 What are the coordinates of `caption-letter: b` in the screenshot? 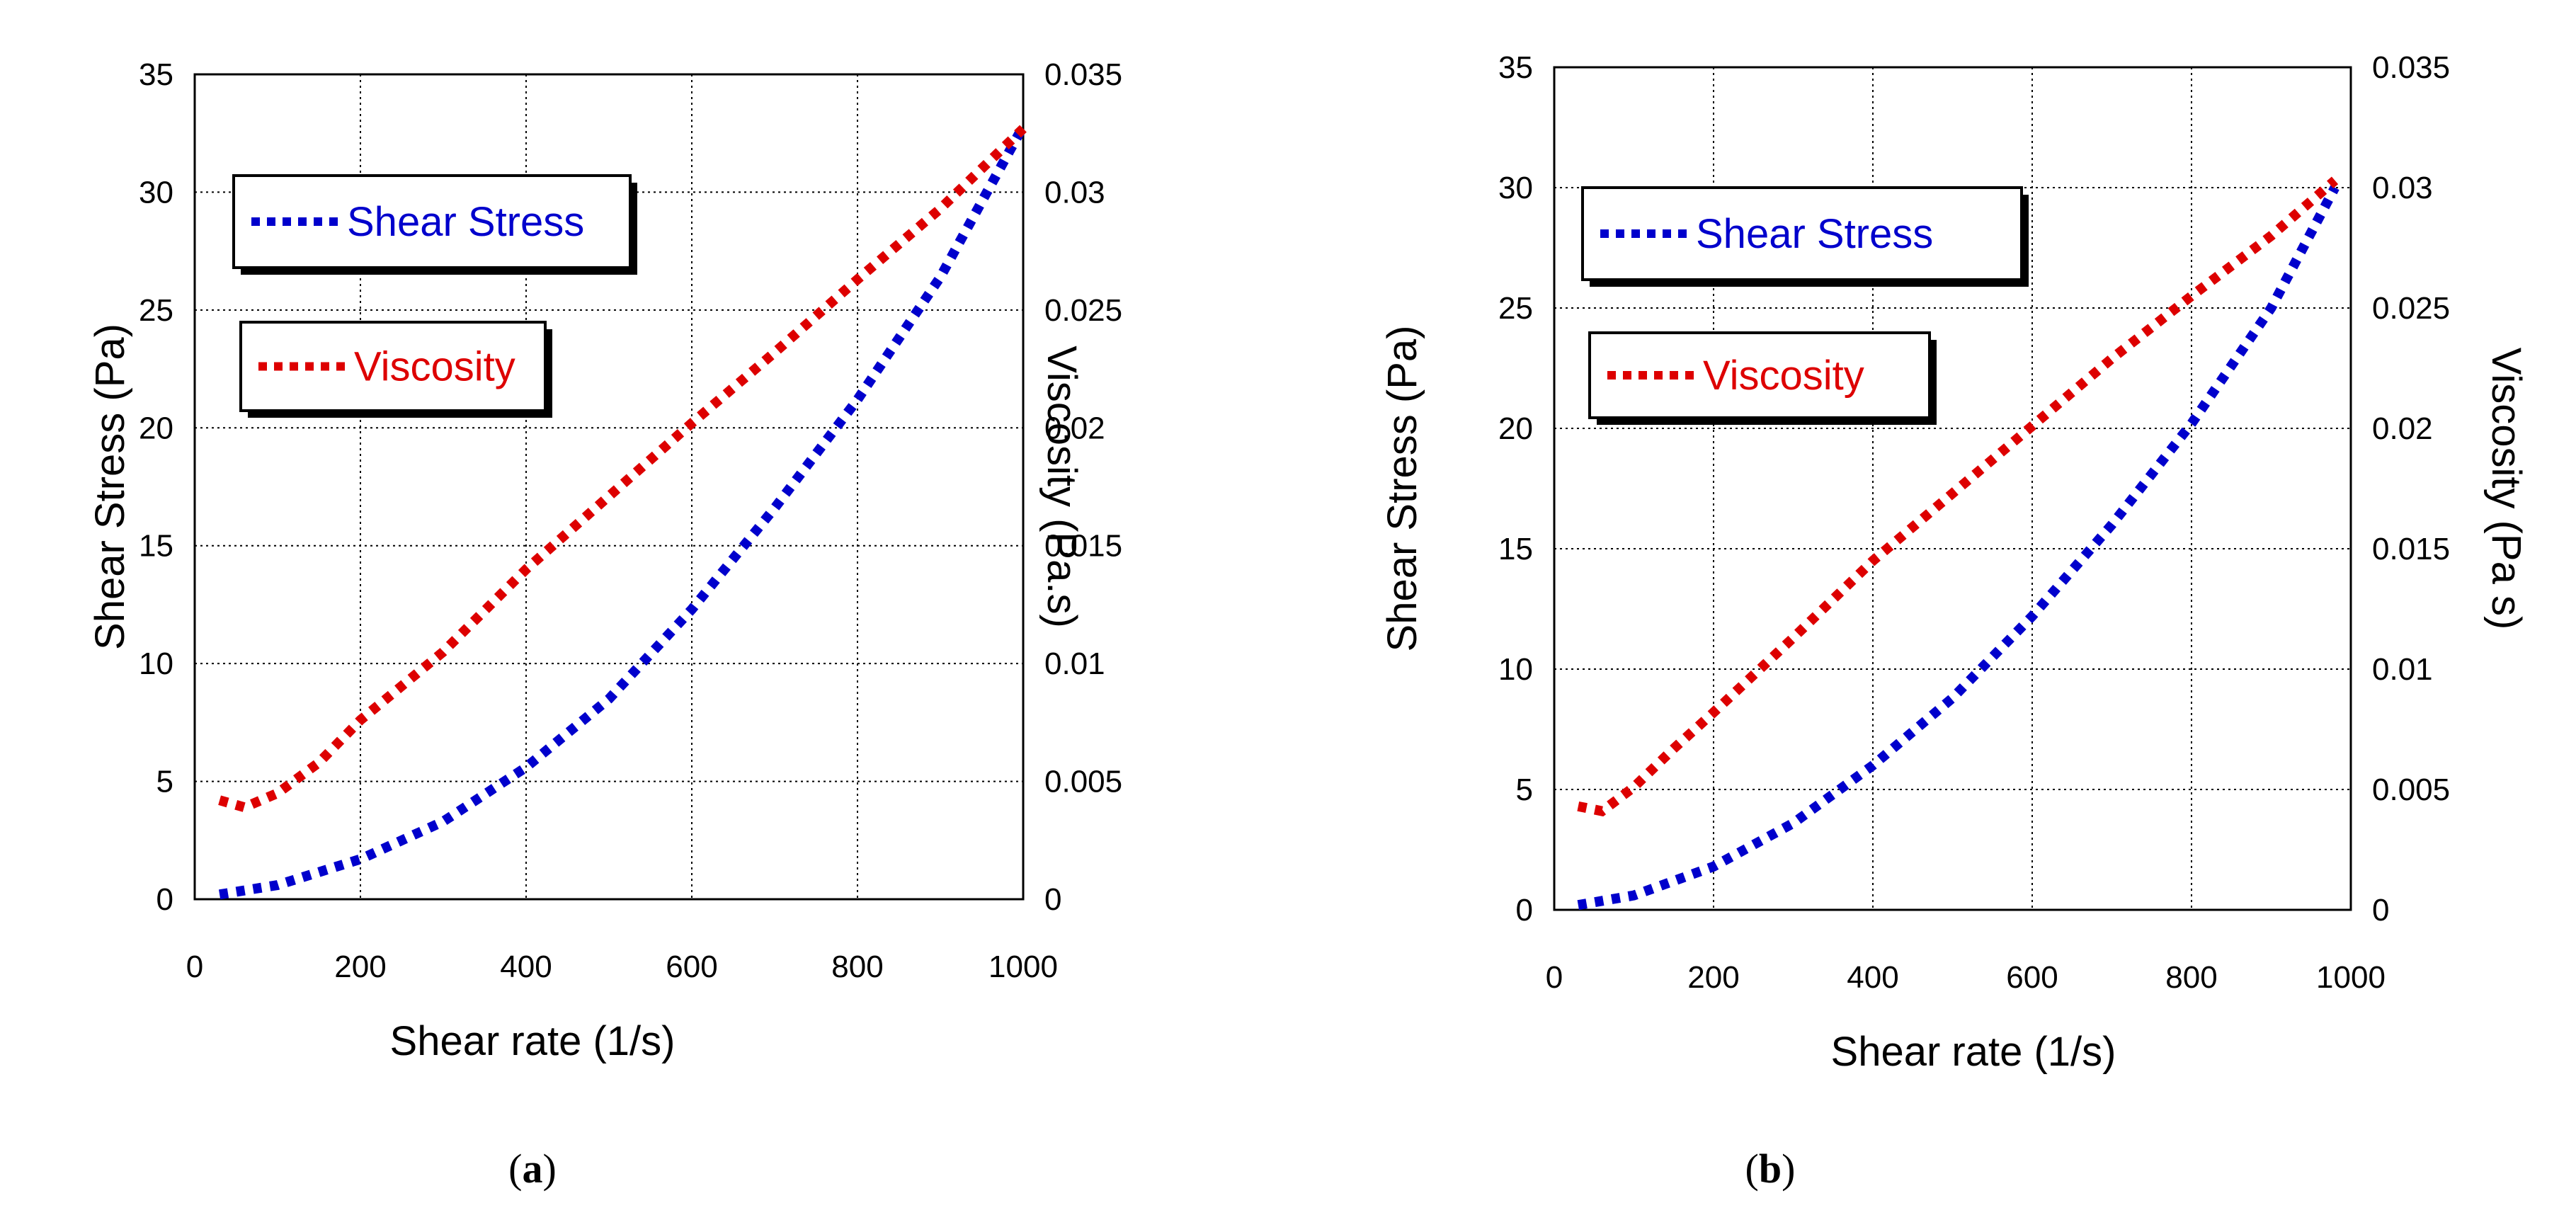 It's located at (1771, 1169).